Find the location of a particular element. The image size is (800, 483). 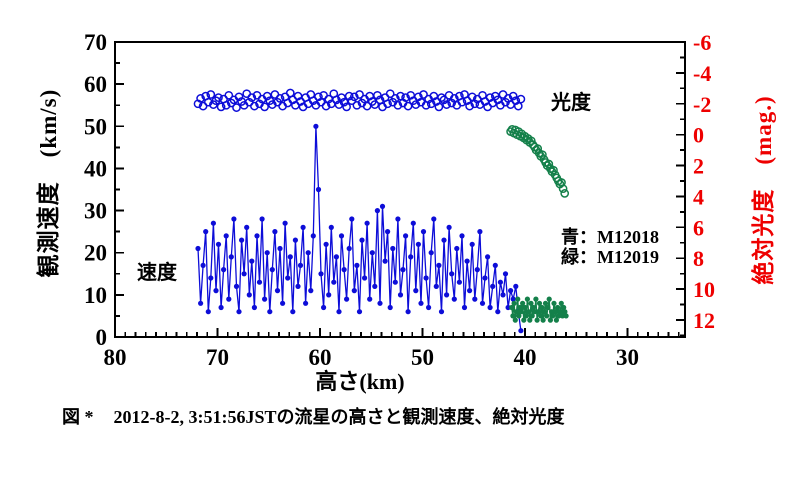

left-axis-title: 観測速度 (km/s) is located at coordinates (48, 183).